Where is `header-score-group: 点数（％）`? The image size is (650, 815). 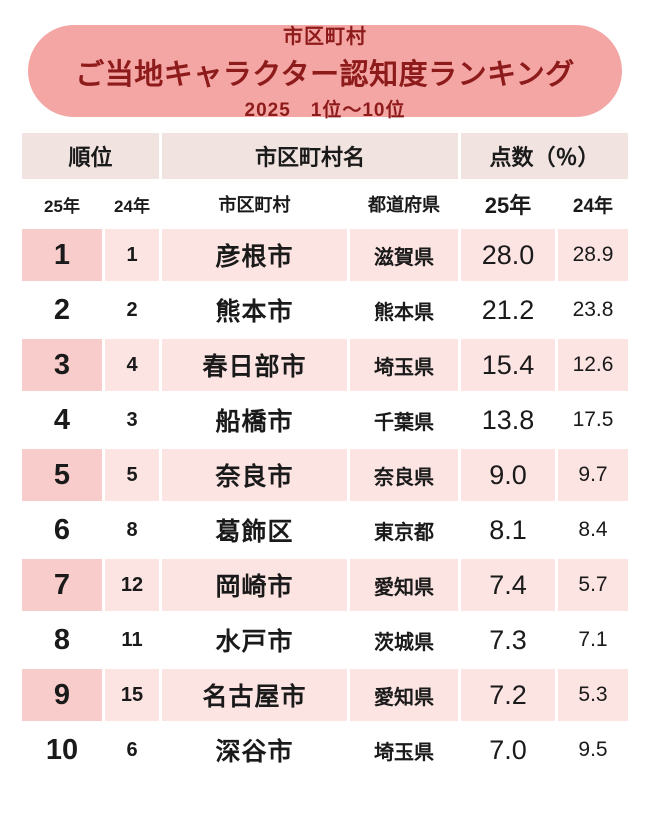
header-score-group: 点数（％） is located at coordinates (544, 156).